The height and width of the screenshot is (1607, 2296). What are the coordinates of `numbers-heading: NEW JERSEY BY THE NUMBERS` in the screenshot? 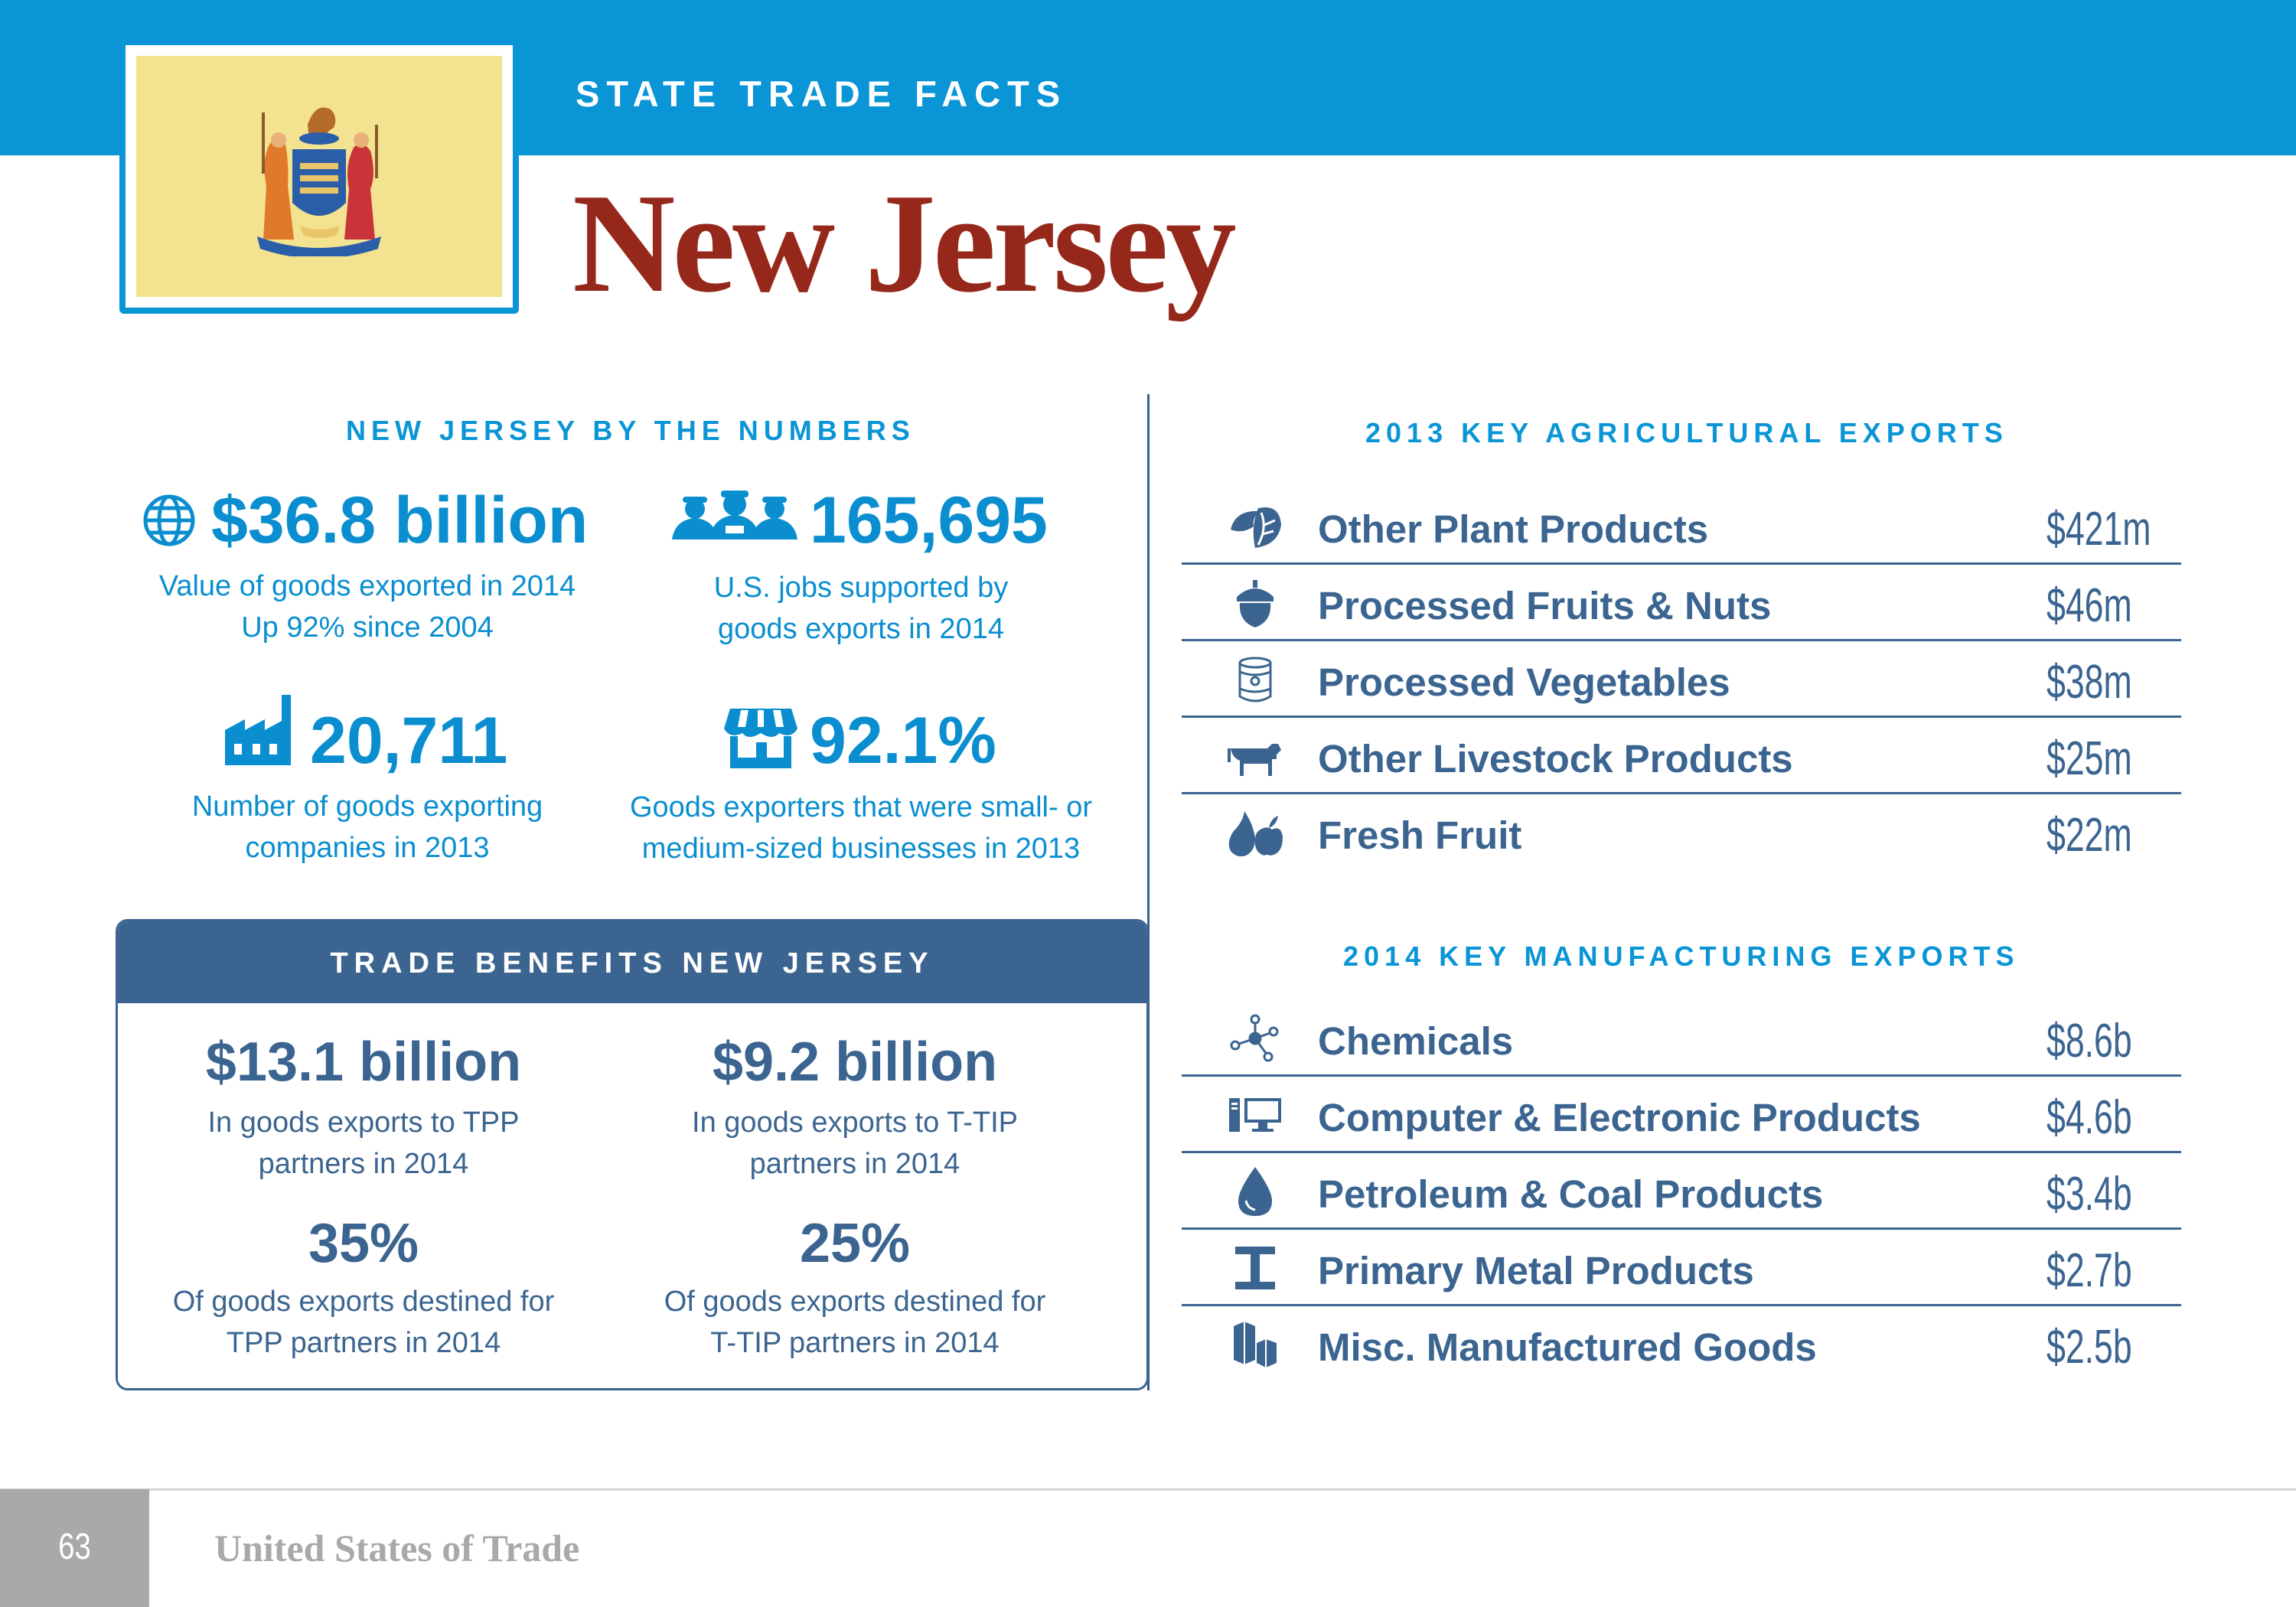 It's located at (630, 430).